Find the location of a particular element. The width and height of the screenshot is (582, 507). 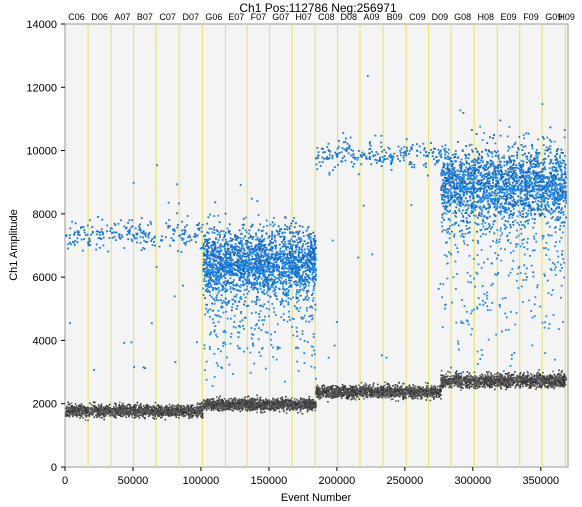

well-label: E09 is located at coordinates (509, 17).